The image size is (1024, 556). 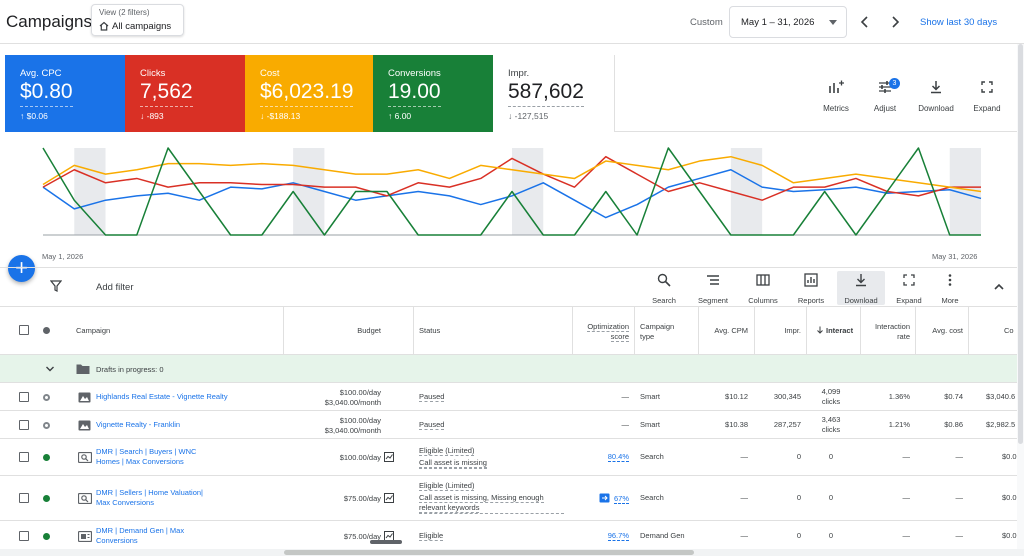 I want to click on optimization-score-cell: 67%, so click(x=602, y=498).